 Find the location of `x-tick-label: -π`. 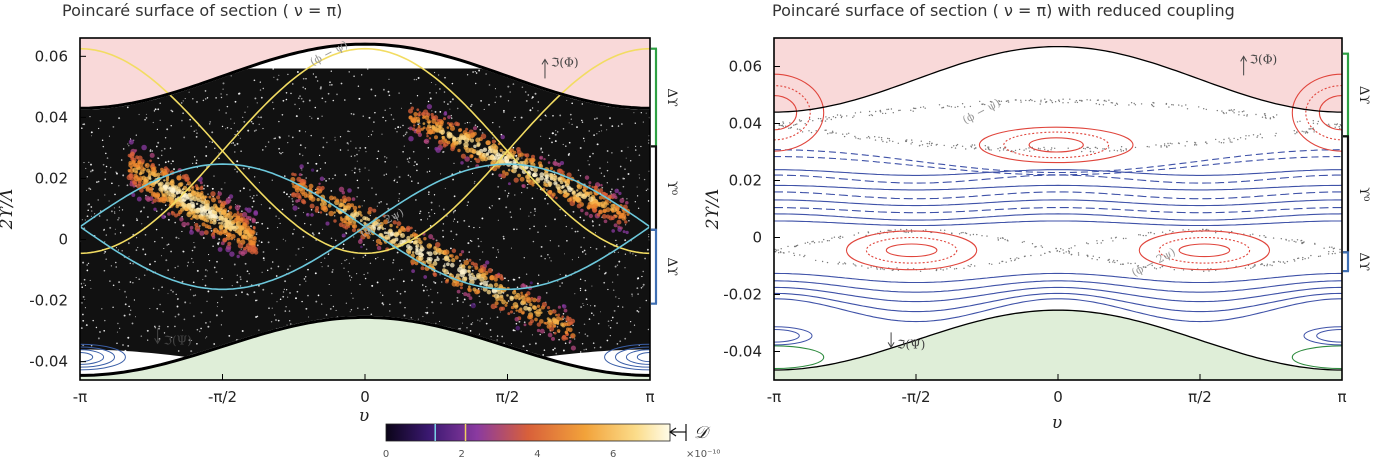

x-tick-label: -π is located at coordinates (80, 397).